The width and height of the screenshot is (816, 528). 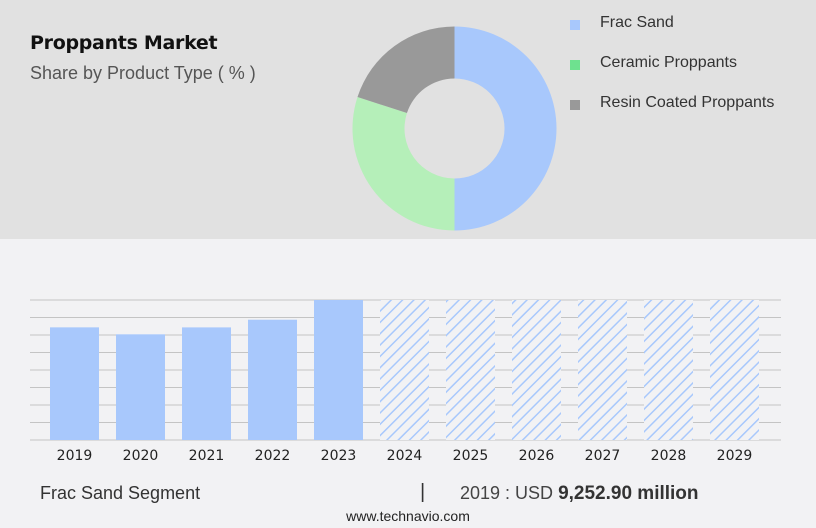 What do you see at coordinates (74, 383) in the screenshot?
I see `bar-2019` at bounding box center [74, 383].